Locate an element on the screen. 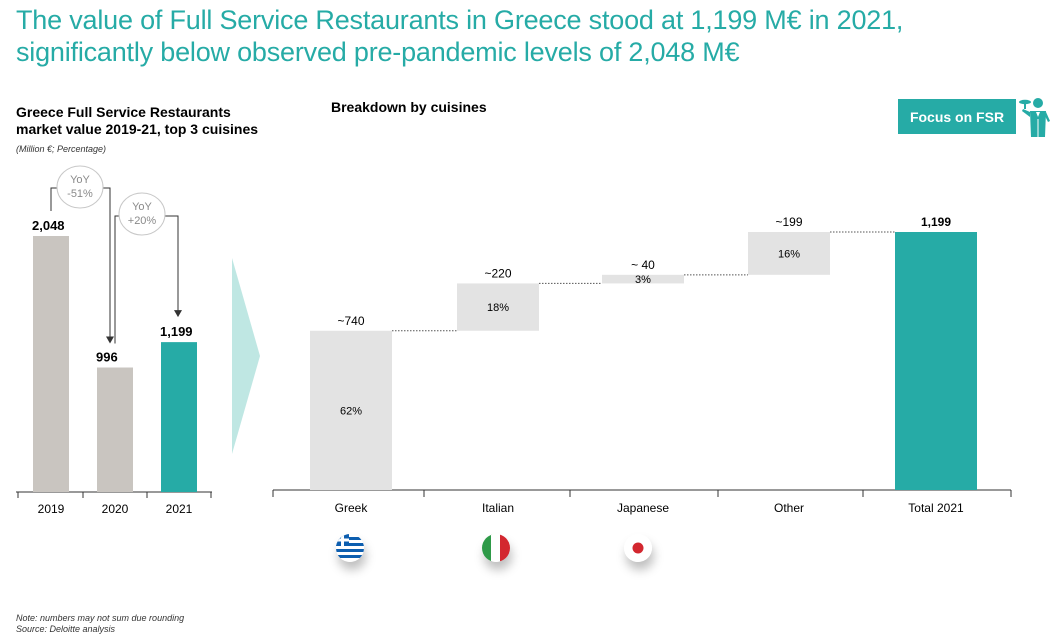 The image size is (1061, 644). waterfall-value-label: 1,199 is located at coordinates (936, 222).